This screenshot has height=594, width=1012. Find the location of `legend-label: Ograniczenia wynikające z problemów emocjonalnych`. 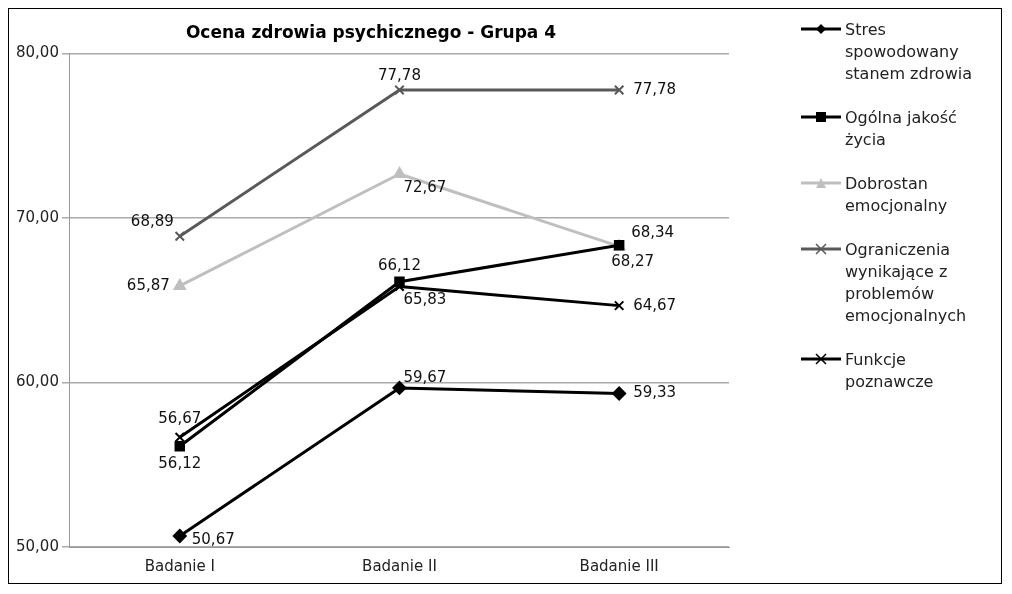

legend-label: Ograniczenia wynikające z problemów emocjonalnych is located at coordinates (906, 283).